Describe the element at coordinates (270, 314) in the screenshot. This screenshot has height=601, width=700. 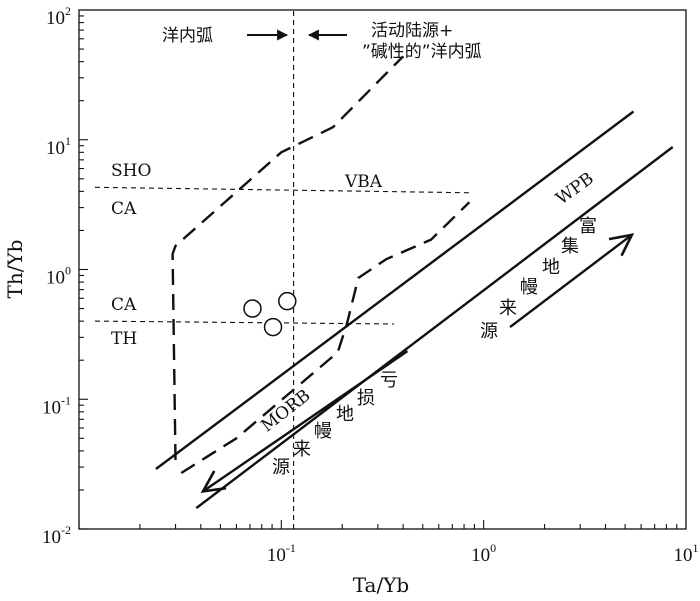
I see `data-points` at that location.